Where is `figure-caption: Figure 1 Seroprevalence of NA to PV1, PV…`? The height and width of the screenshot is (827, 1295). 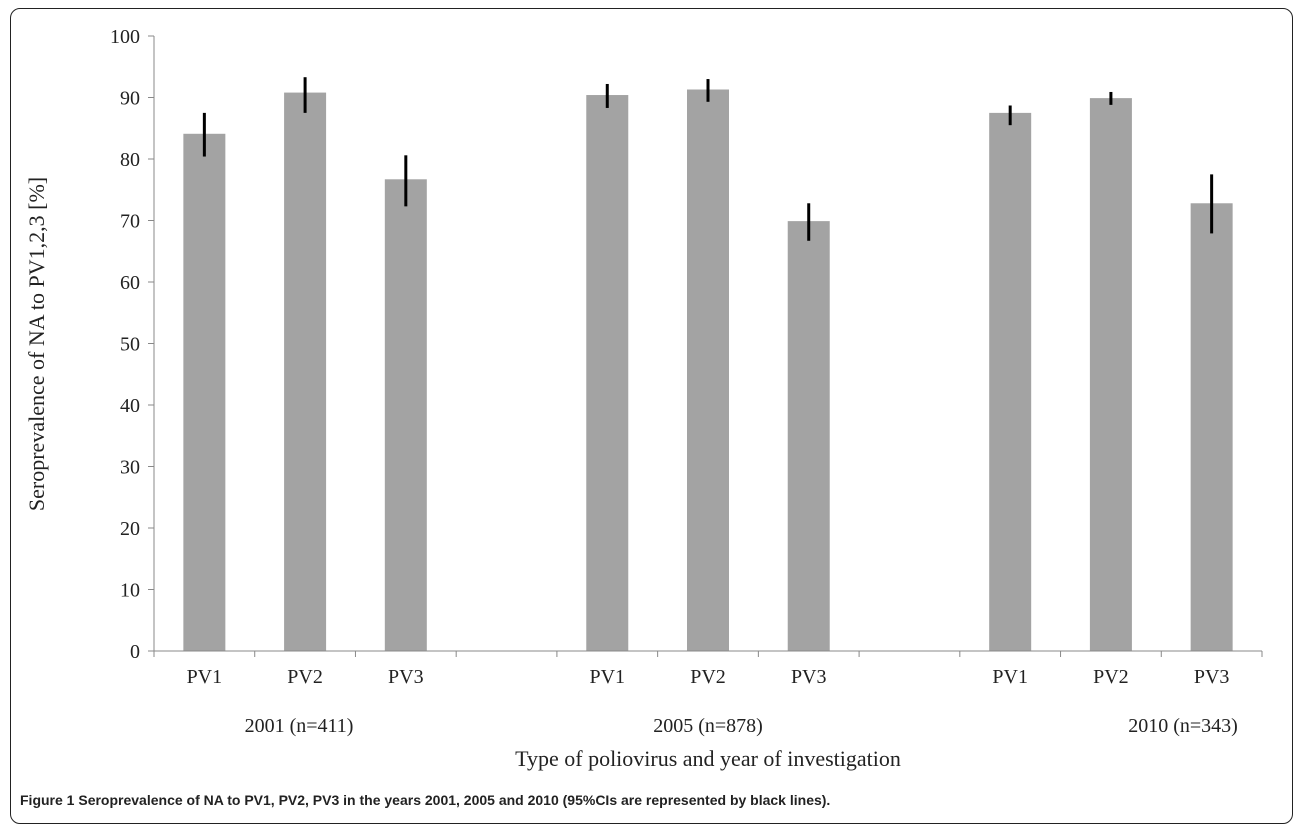
figure-caption: Figure 1 Seroprevalence of NA to PV1, PV… is located at coordinates (650, 800).